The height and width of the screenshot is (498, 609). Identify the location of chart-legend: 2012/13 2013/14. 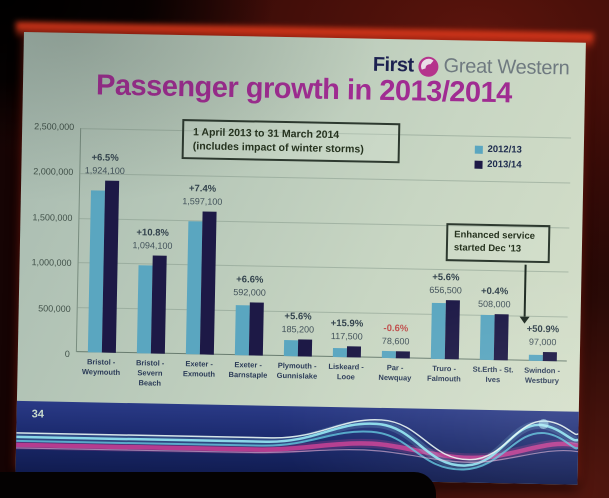
(498, 157).